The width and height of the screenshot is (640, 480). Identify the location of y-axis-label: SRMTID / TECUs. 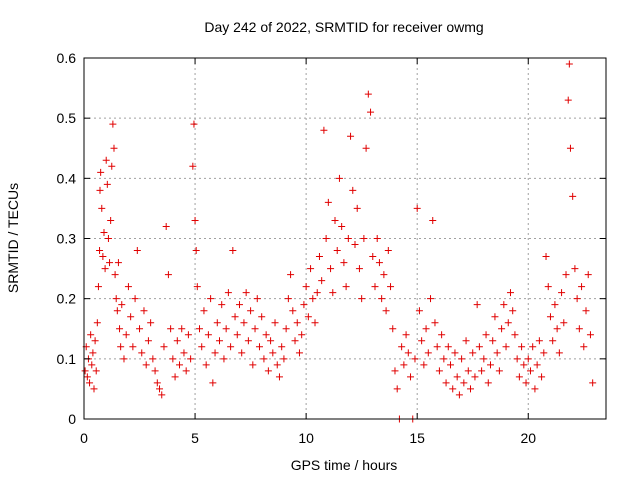
(13, 238).